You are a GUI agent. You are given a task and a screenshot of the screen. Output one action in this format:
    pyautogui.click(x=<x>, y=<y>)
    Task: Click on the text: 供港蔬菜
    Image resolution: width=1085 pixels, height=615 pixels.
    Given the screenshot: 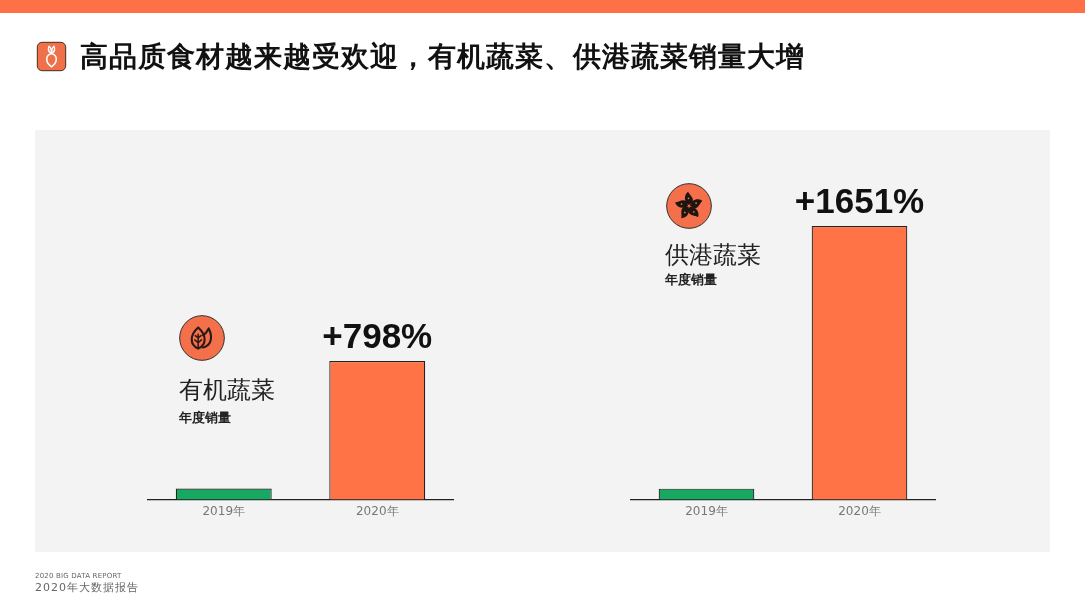 What is the action you would take?
    pyautogui.click(x=713, y=255)
    